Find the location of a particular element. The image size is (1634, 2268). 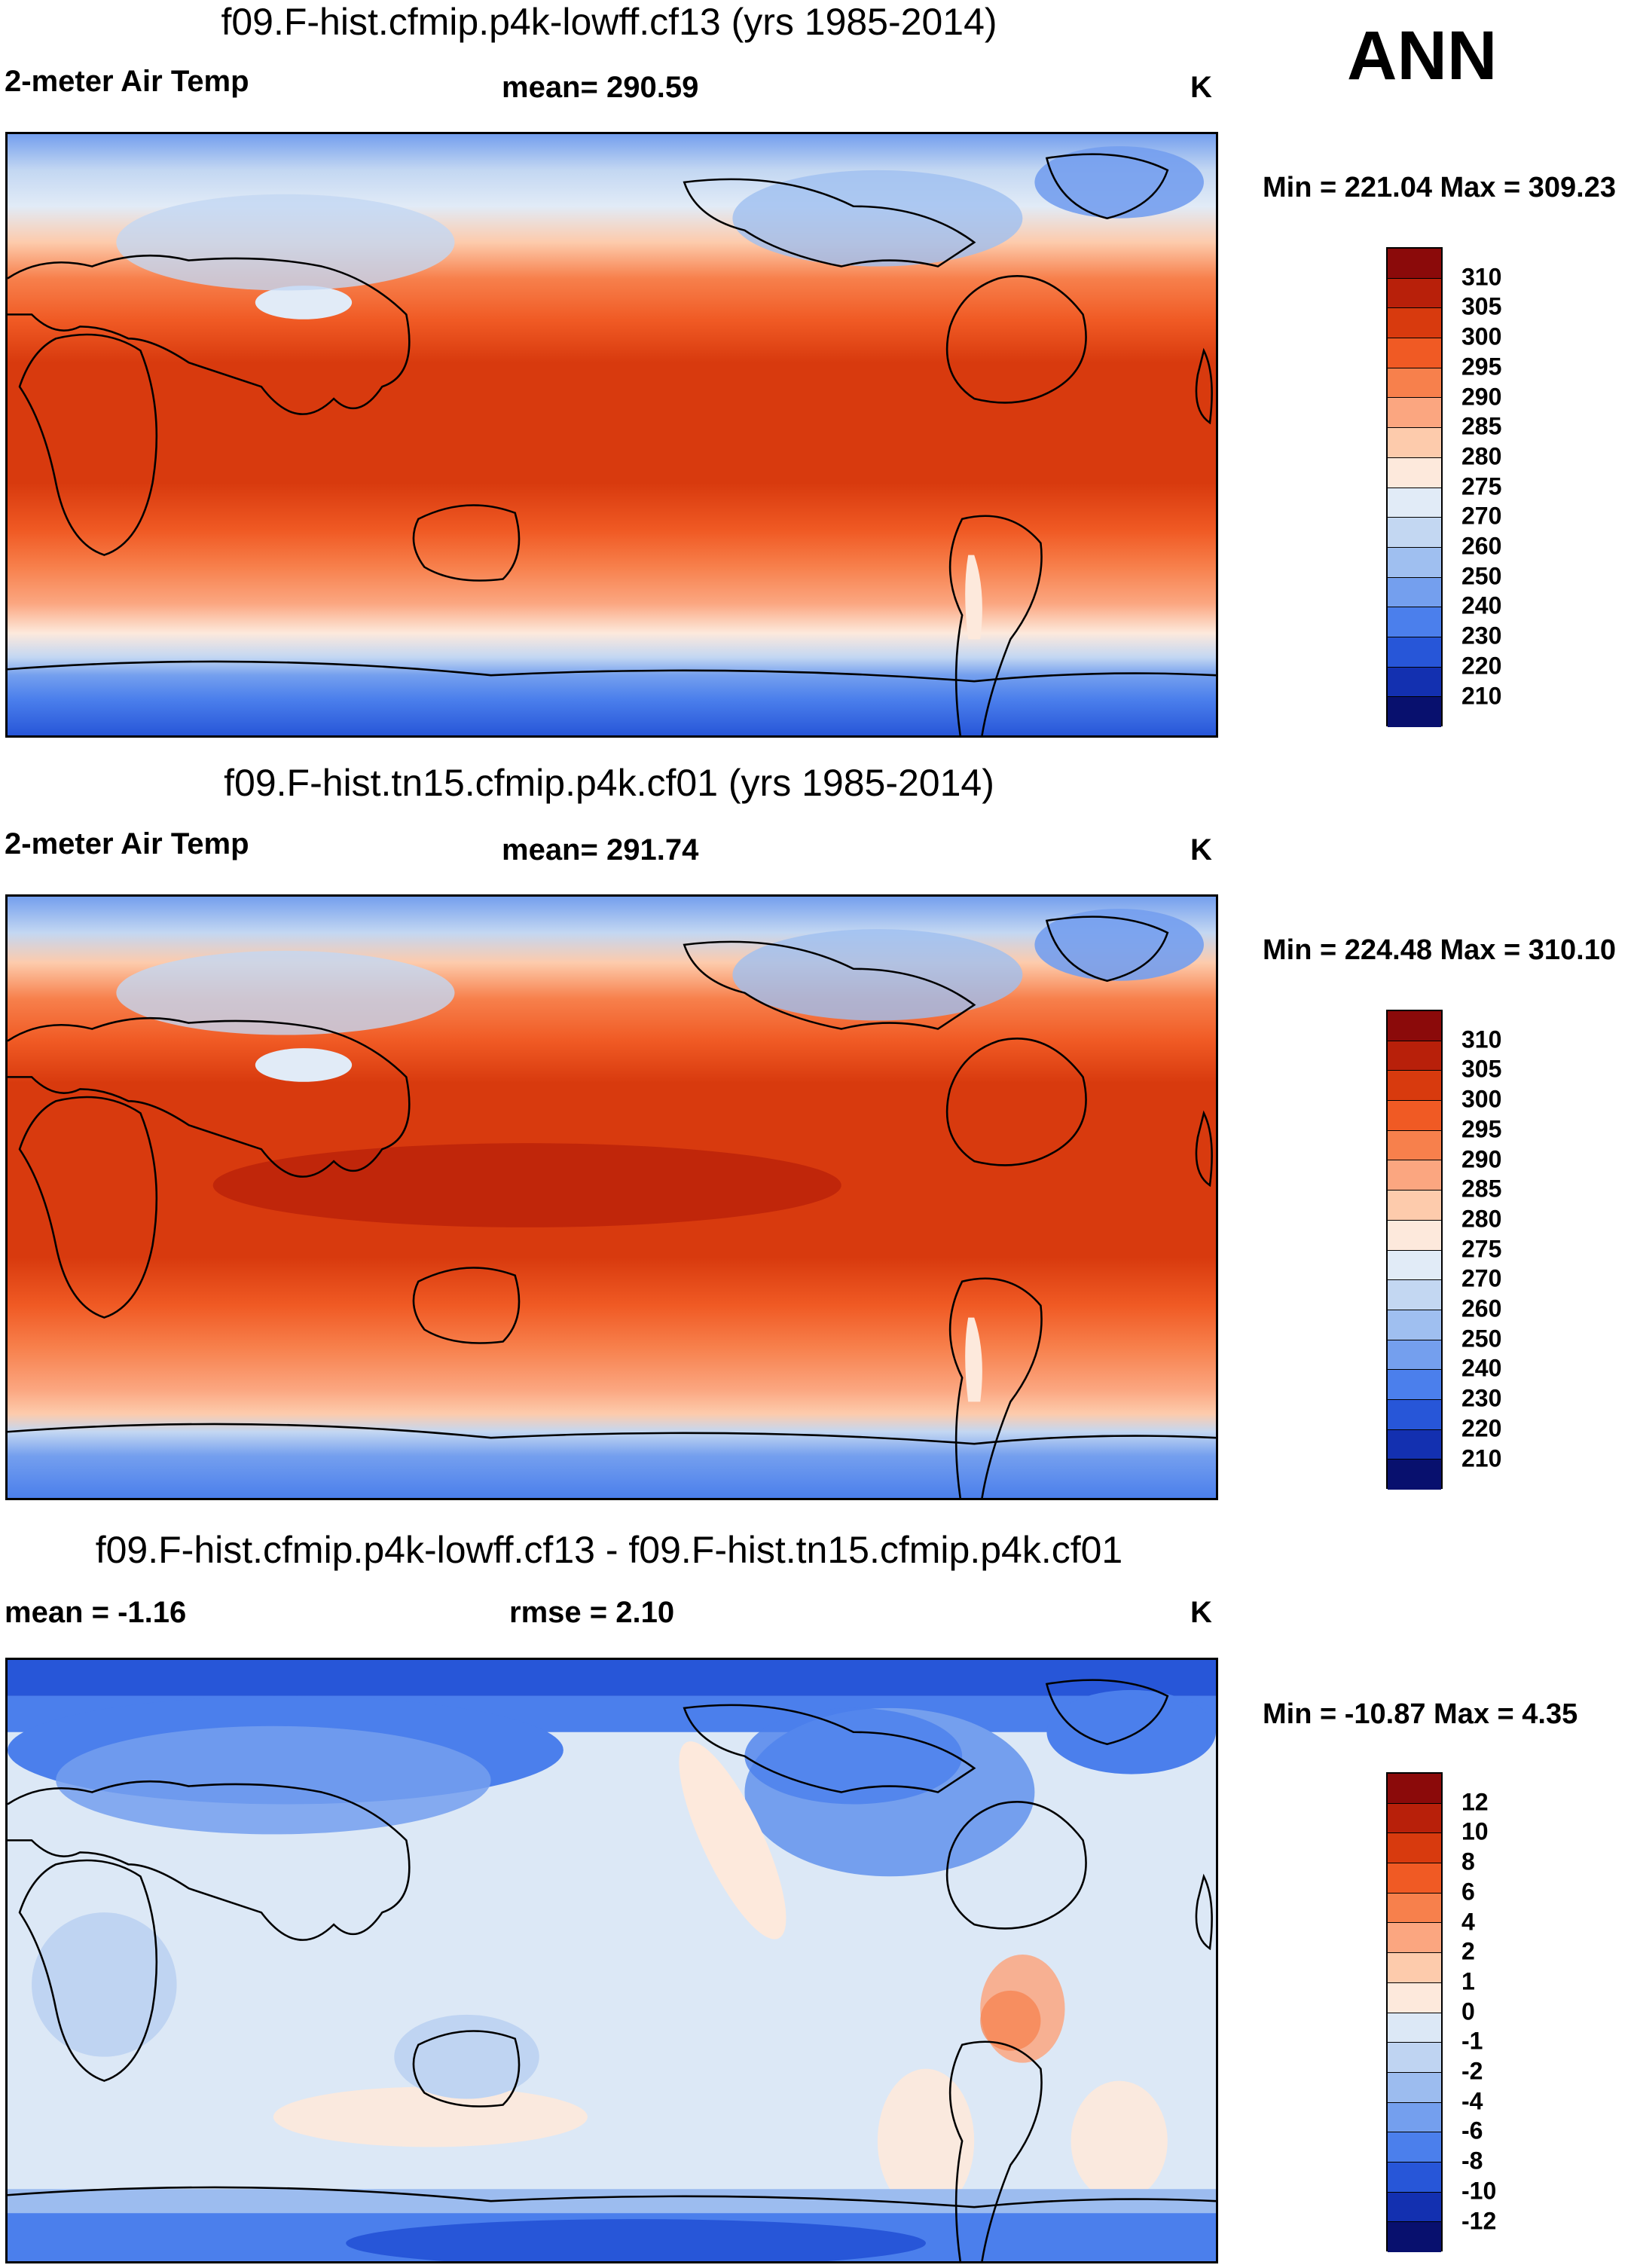

panel1-units: K is located at coordinates (1201, 87).